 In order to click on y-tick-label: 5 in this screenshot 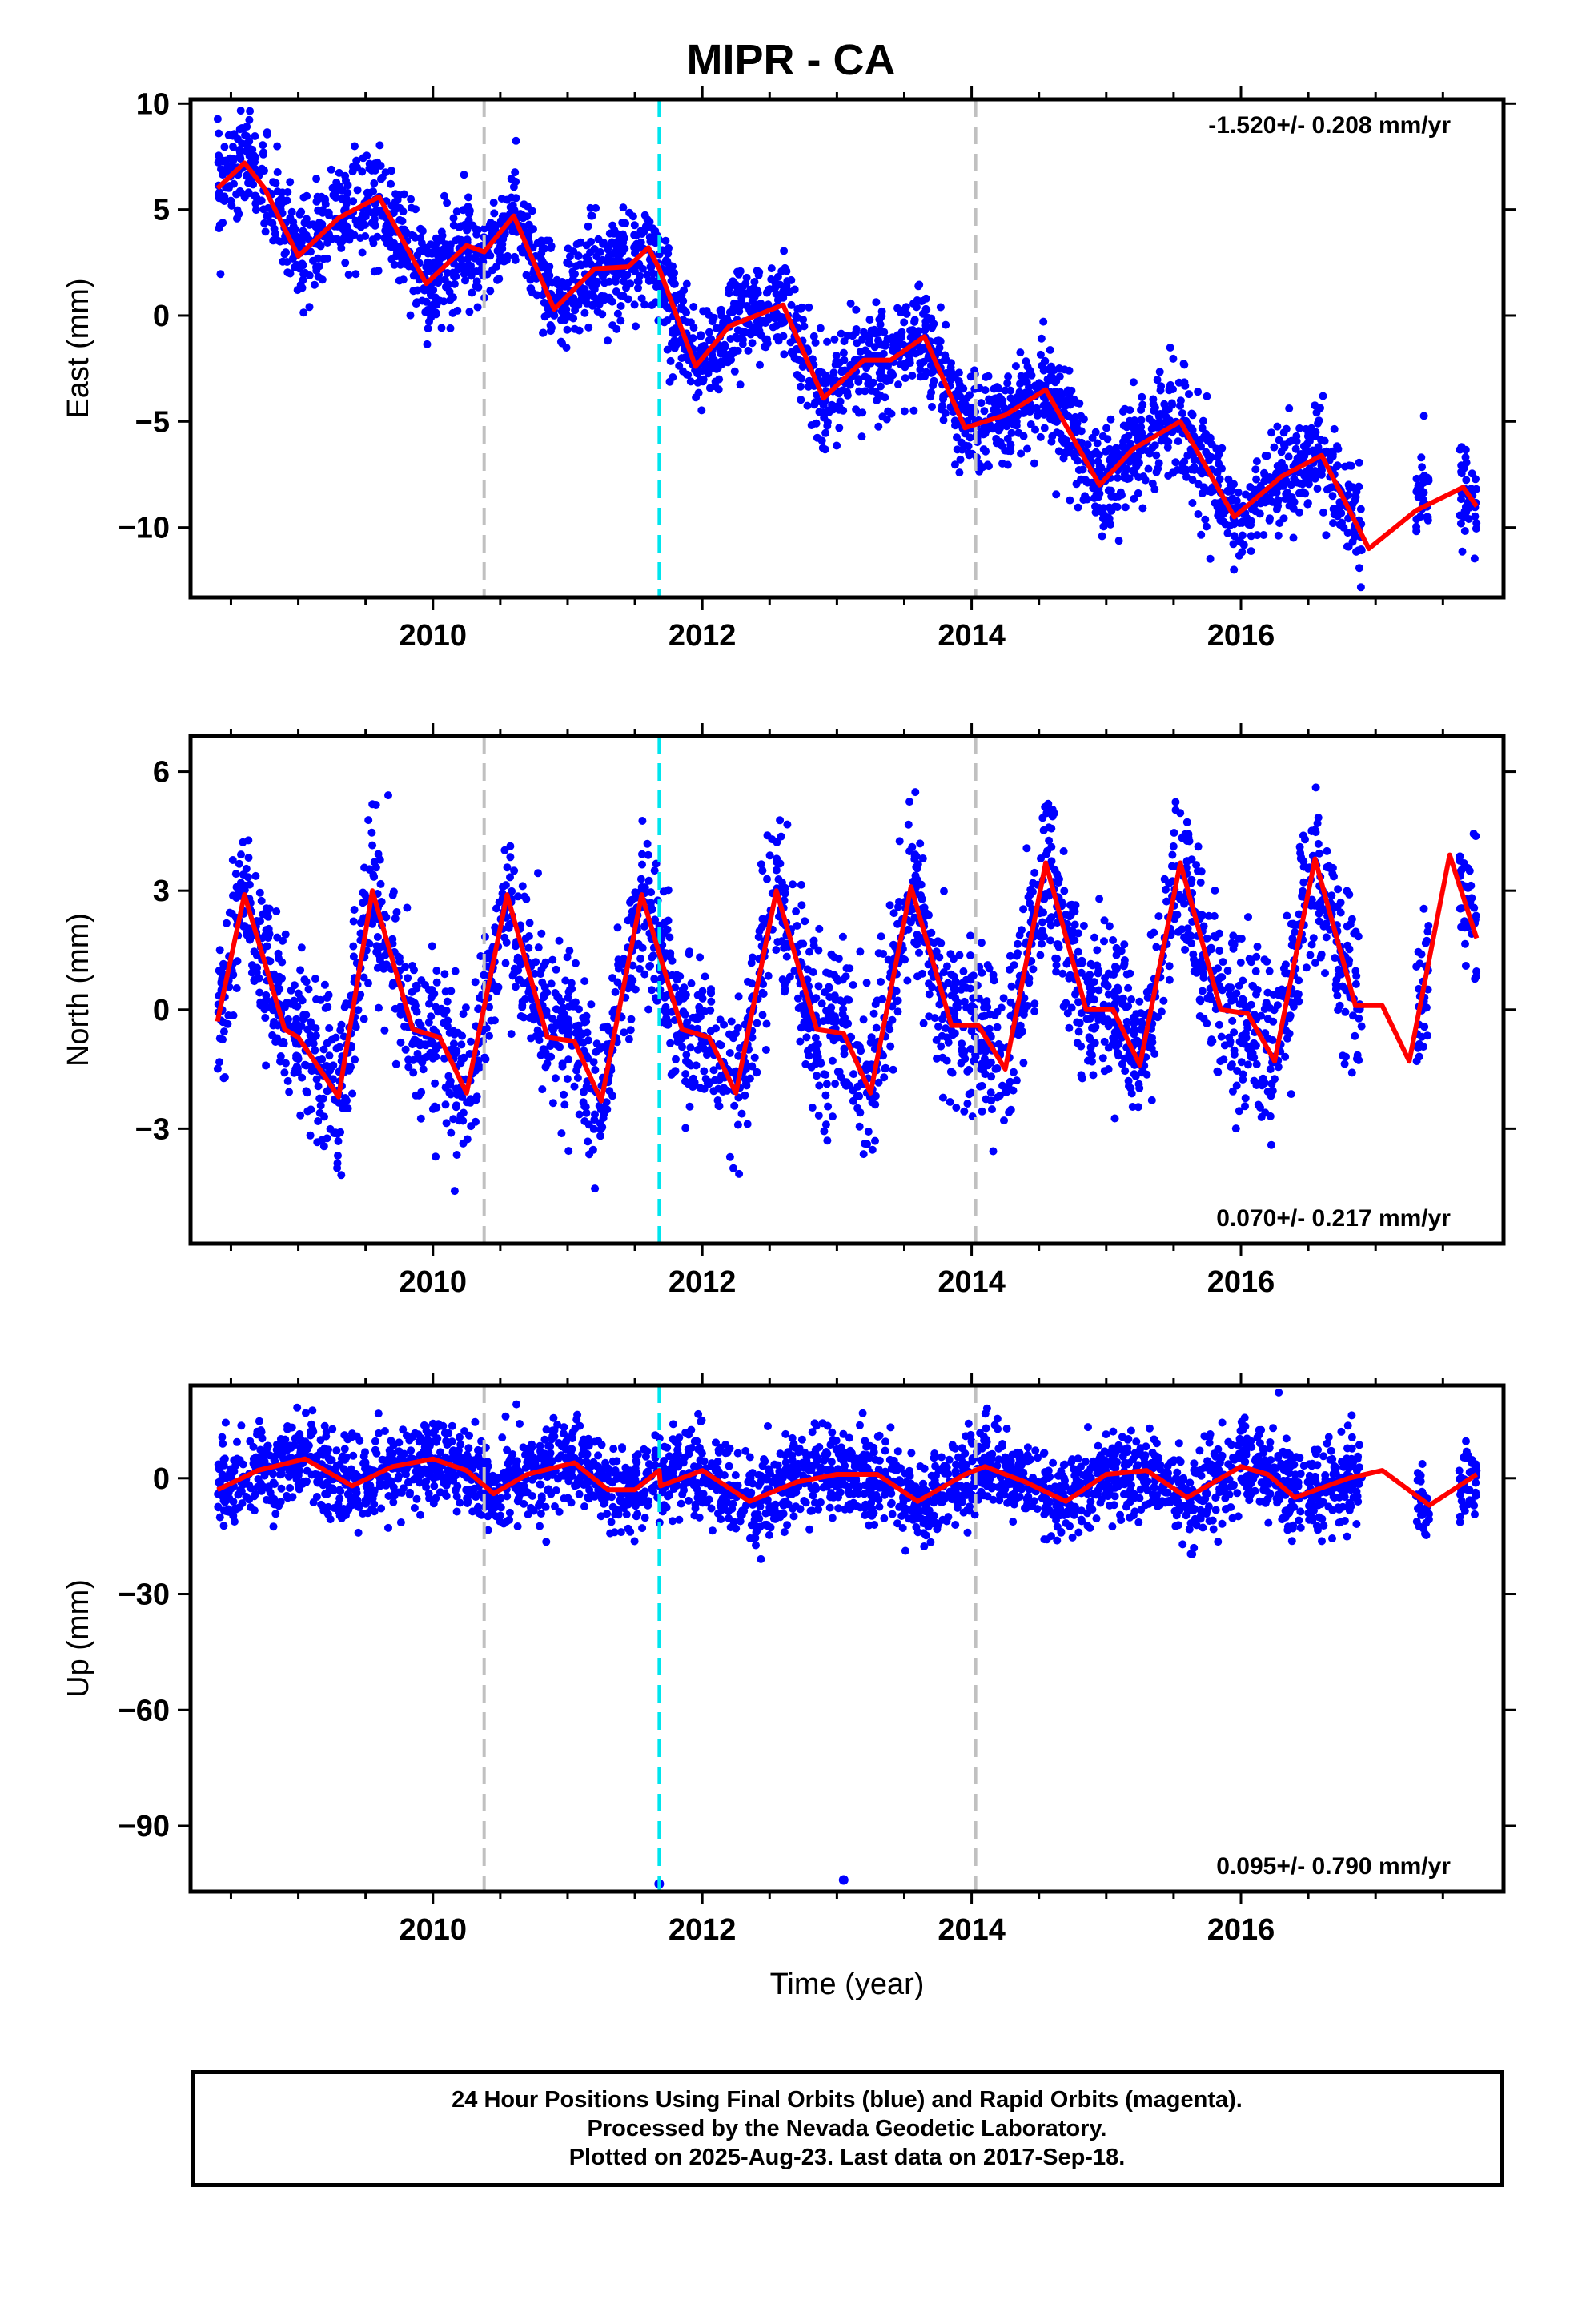, I will do `click(161, 210)`.